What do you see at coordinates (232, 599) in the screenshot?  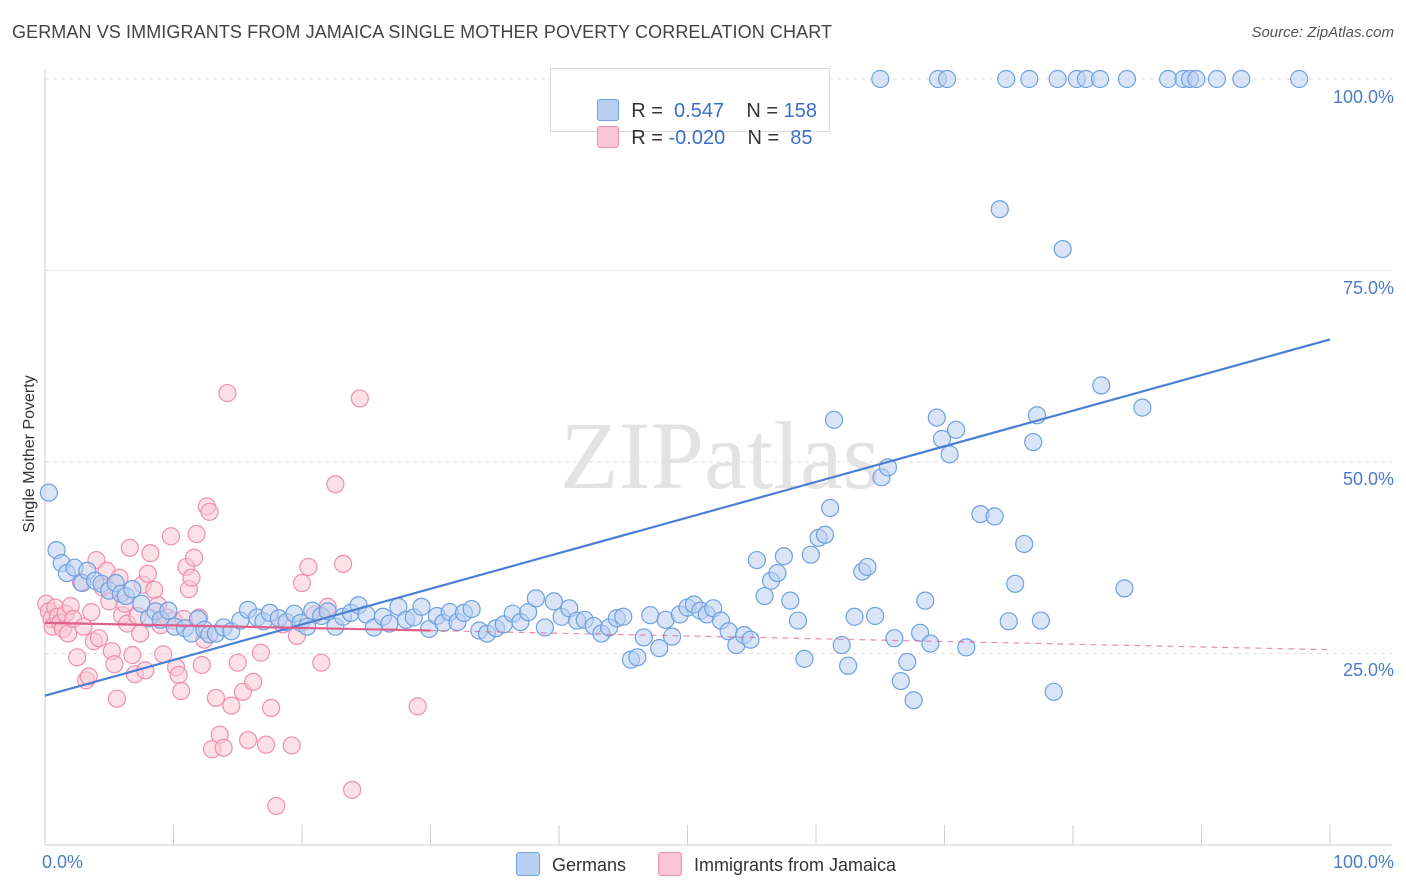 I see `jamaica-points` at bounding box center [232, 599].